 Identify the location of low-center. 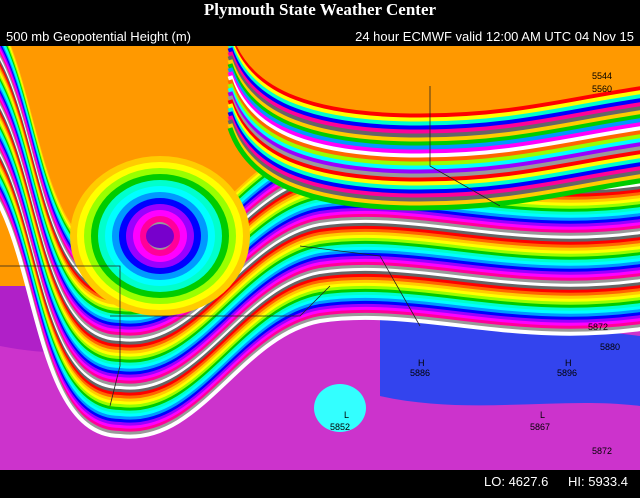
(160, 236).